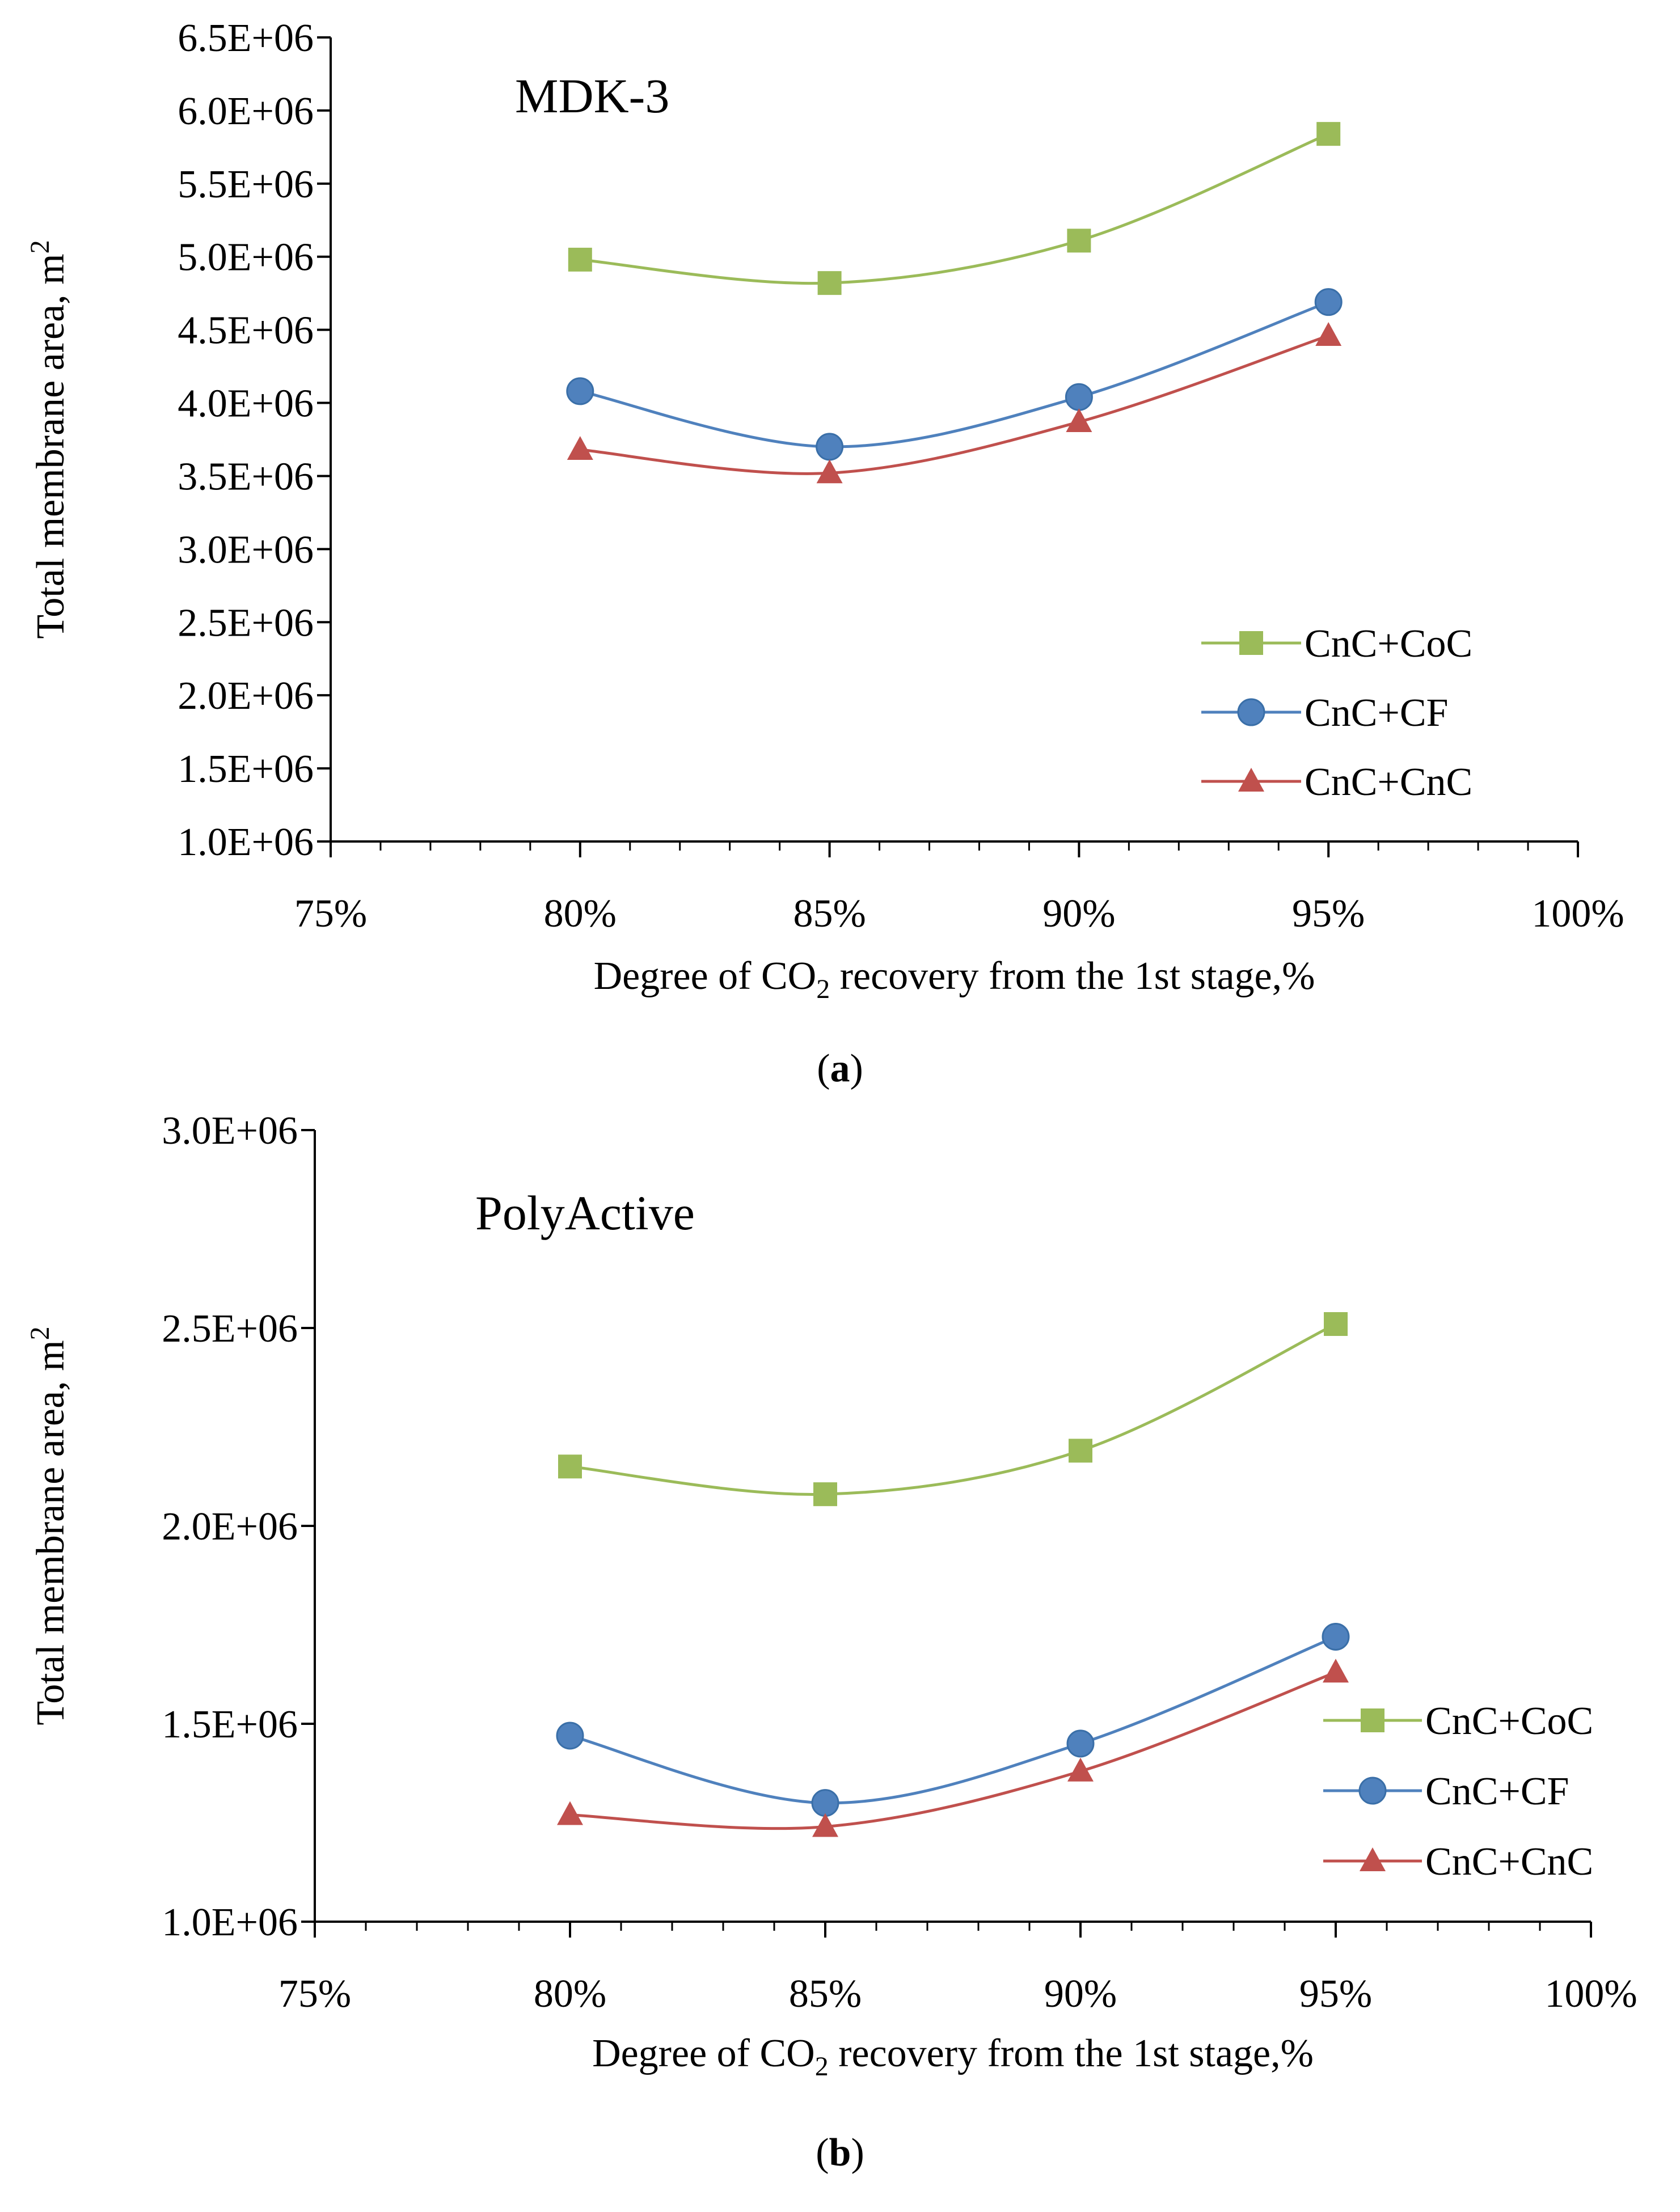  What do you see at coordinates (246, 258) in the screenshot?
I see `y-tick-label: 5.0E+06` at bounding box center [246, 258].